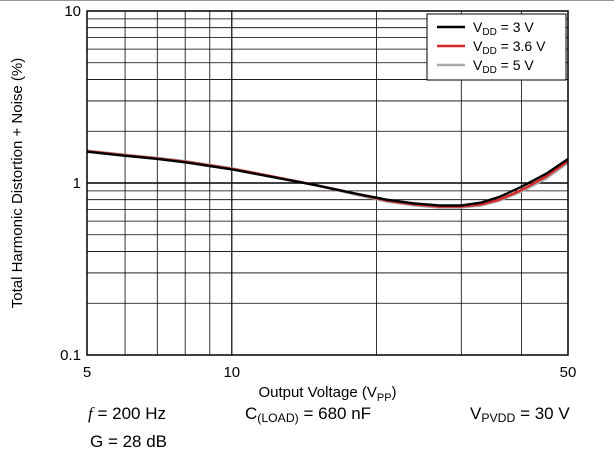 The width and height of the screenshot is (614, 466). I want to click on legend-label: VDD = 5 V, so click(503, 66).